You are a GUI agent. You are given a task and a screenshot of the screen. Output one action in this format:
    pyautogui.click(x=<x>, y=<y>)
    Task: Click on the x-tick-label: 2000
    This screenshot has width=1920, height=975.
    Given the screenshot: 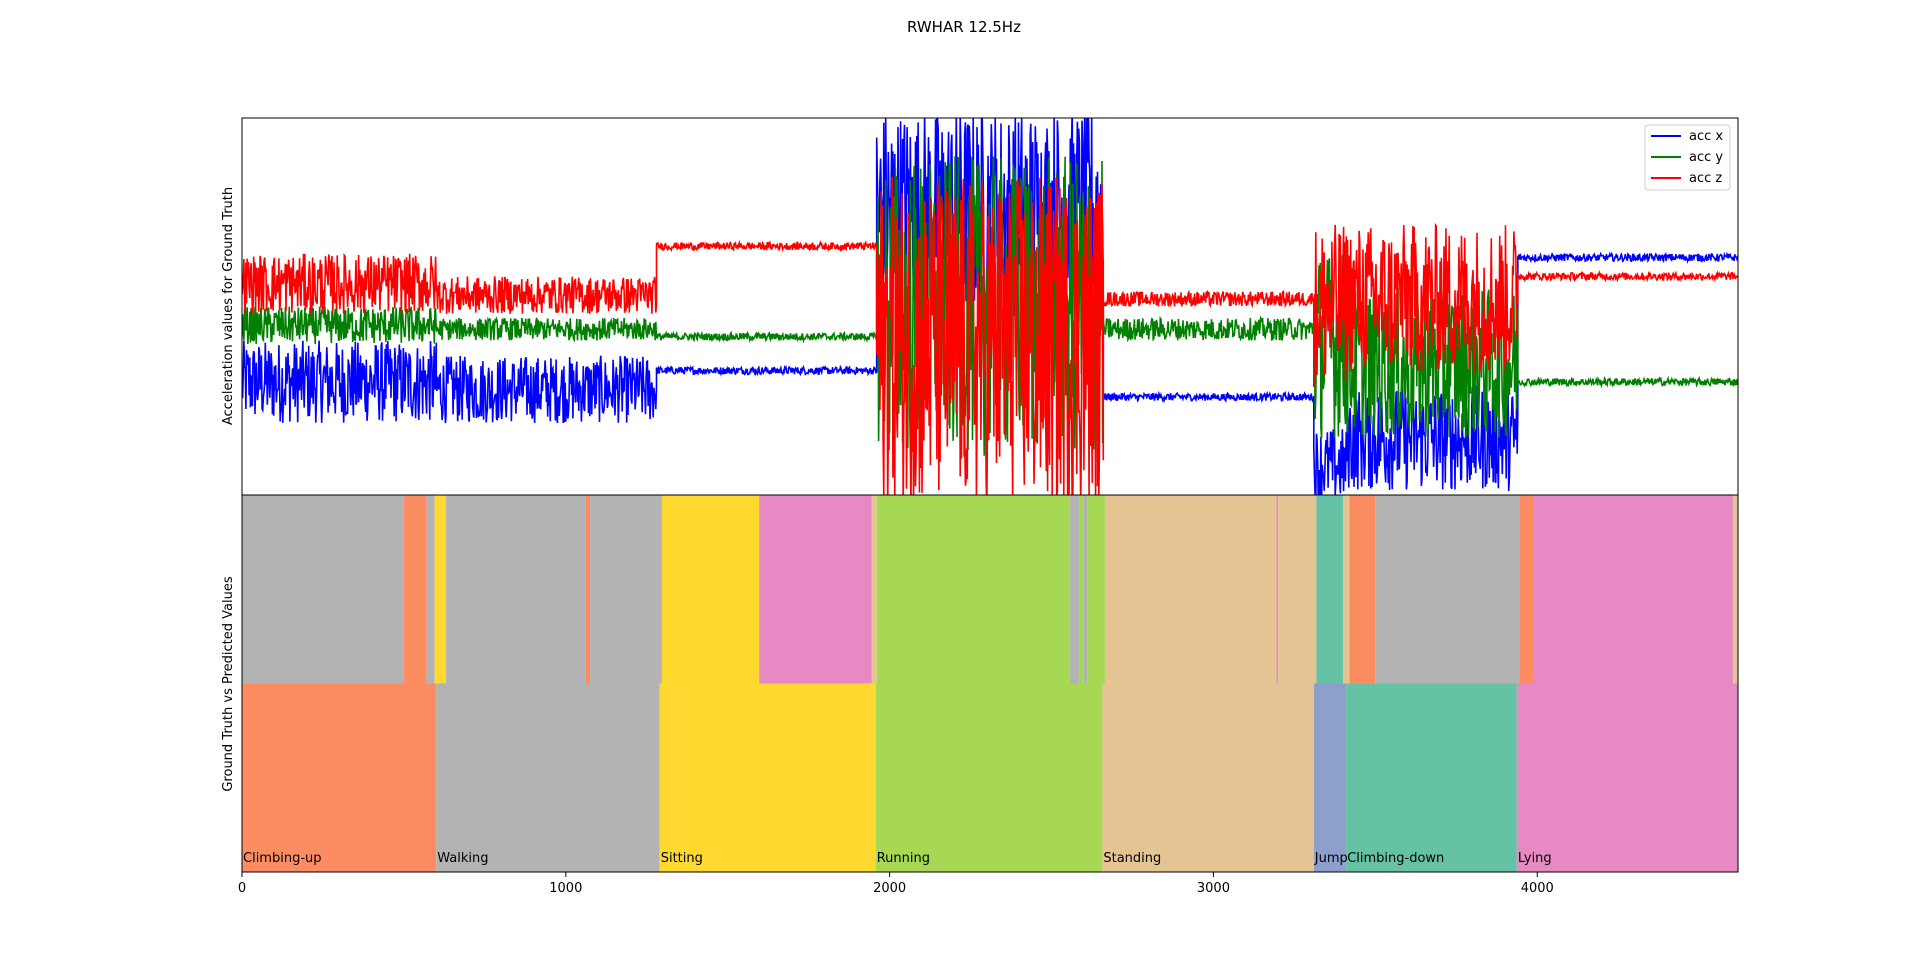 What is the action you would take?
    pyautogui.click(x=889, y=888)
    